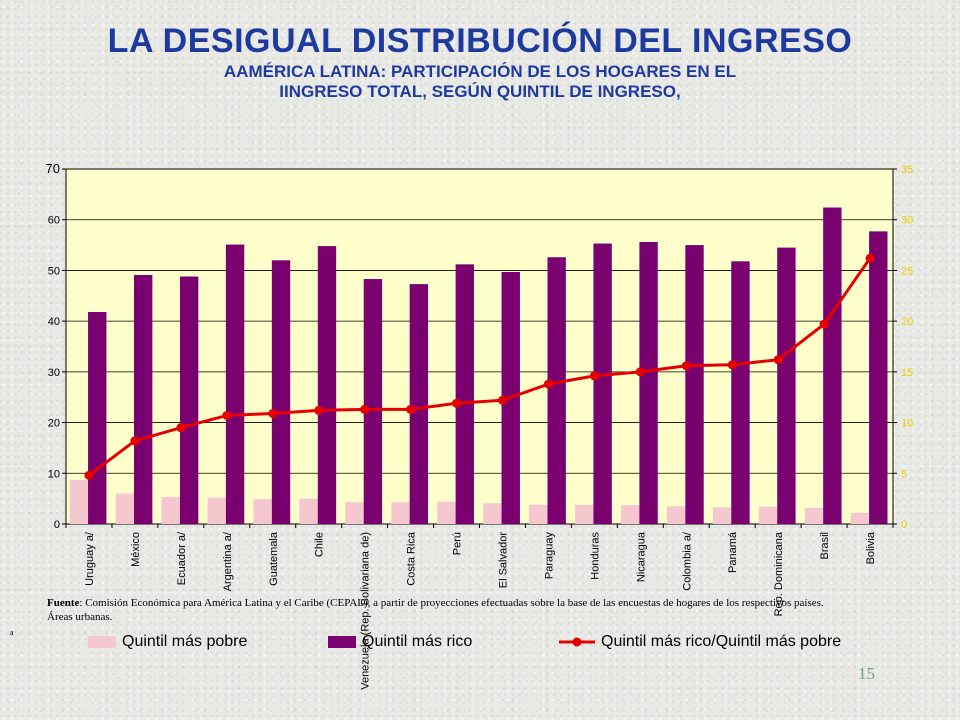 This screenshot has height=720, width=960. What do you see at coordinates (907, 373) in the screenshot?
I see `y2-tick-label: 15` at bounding box center [907, 373].